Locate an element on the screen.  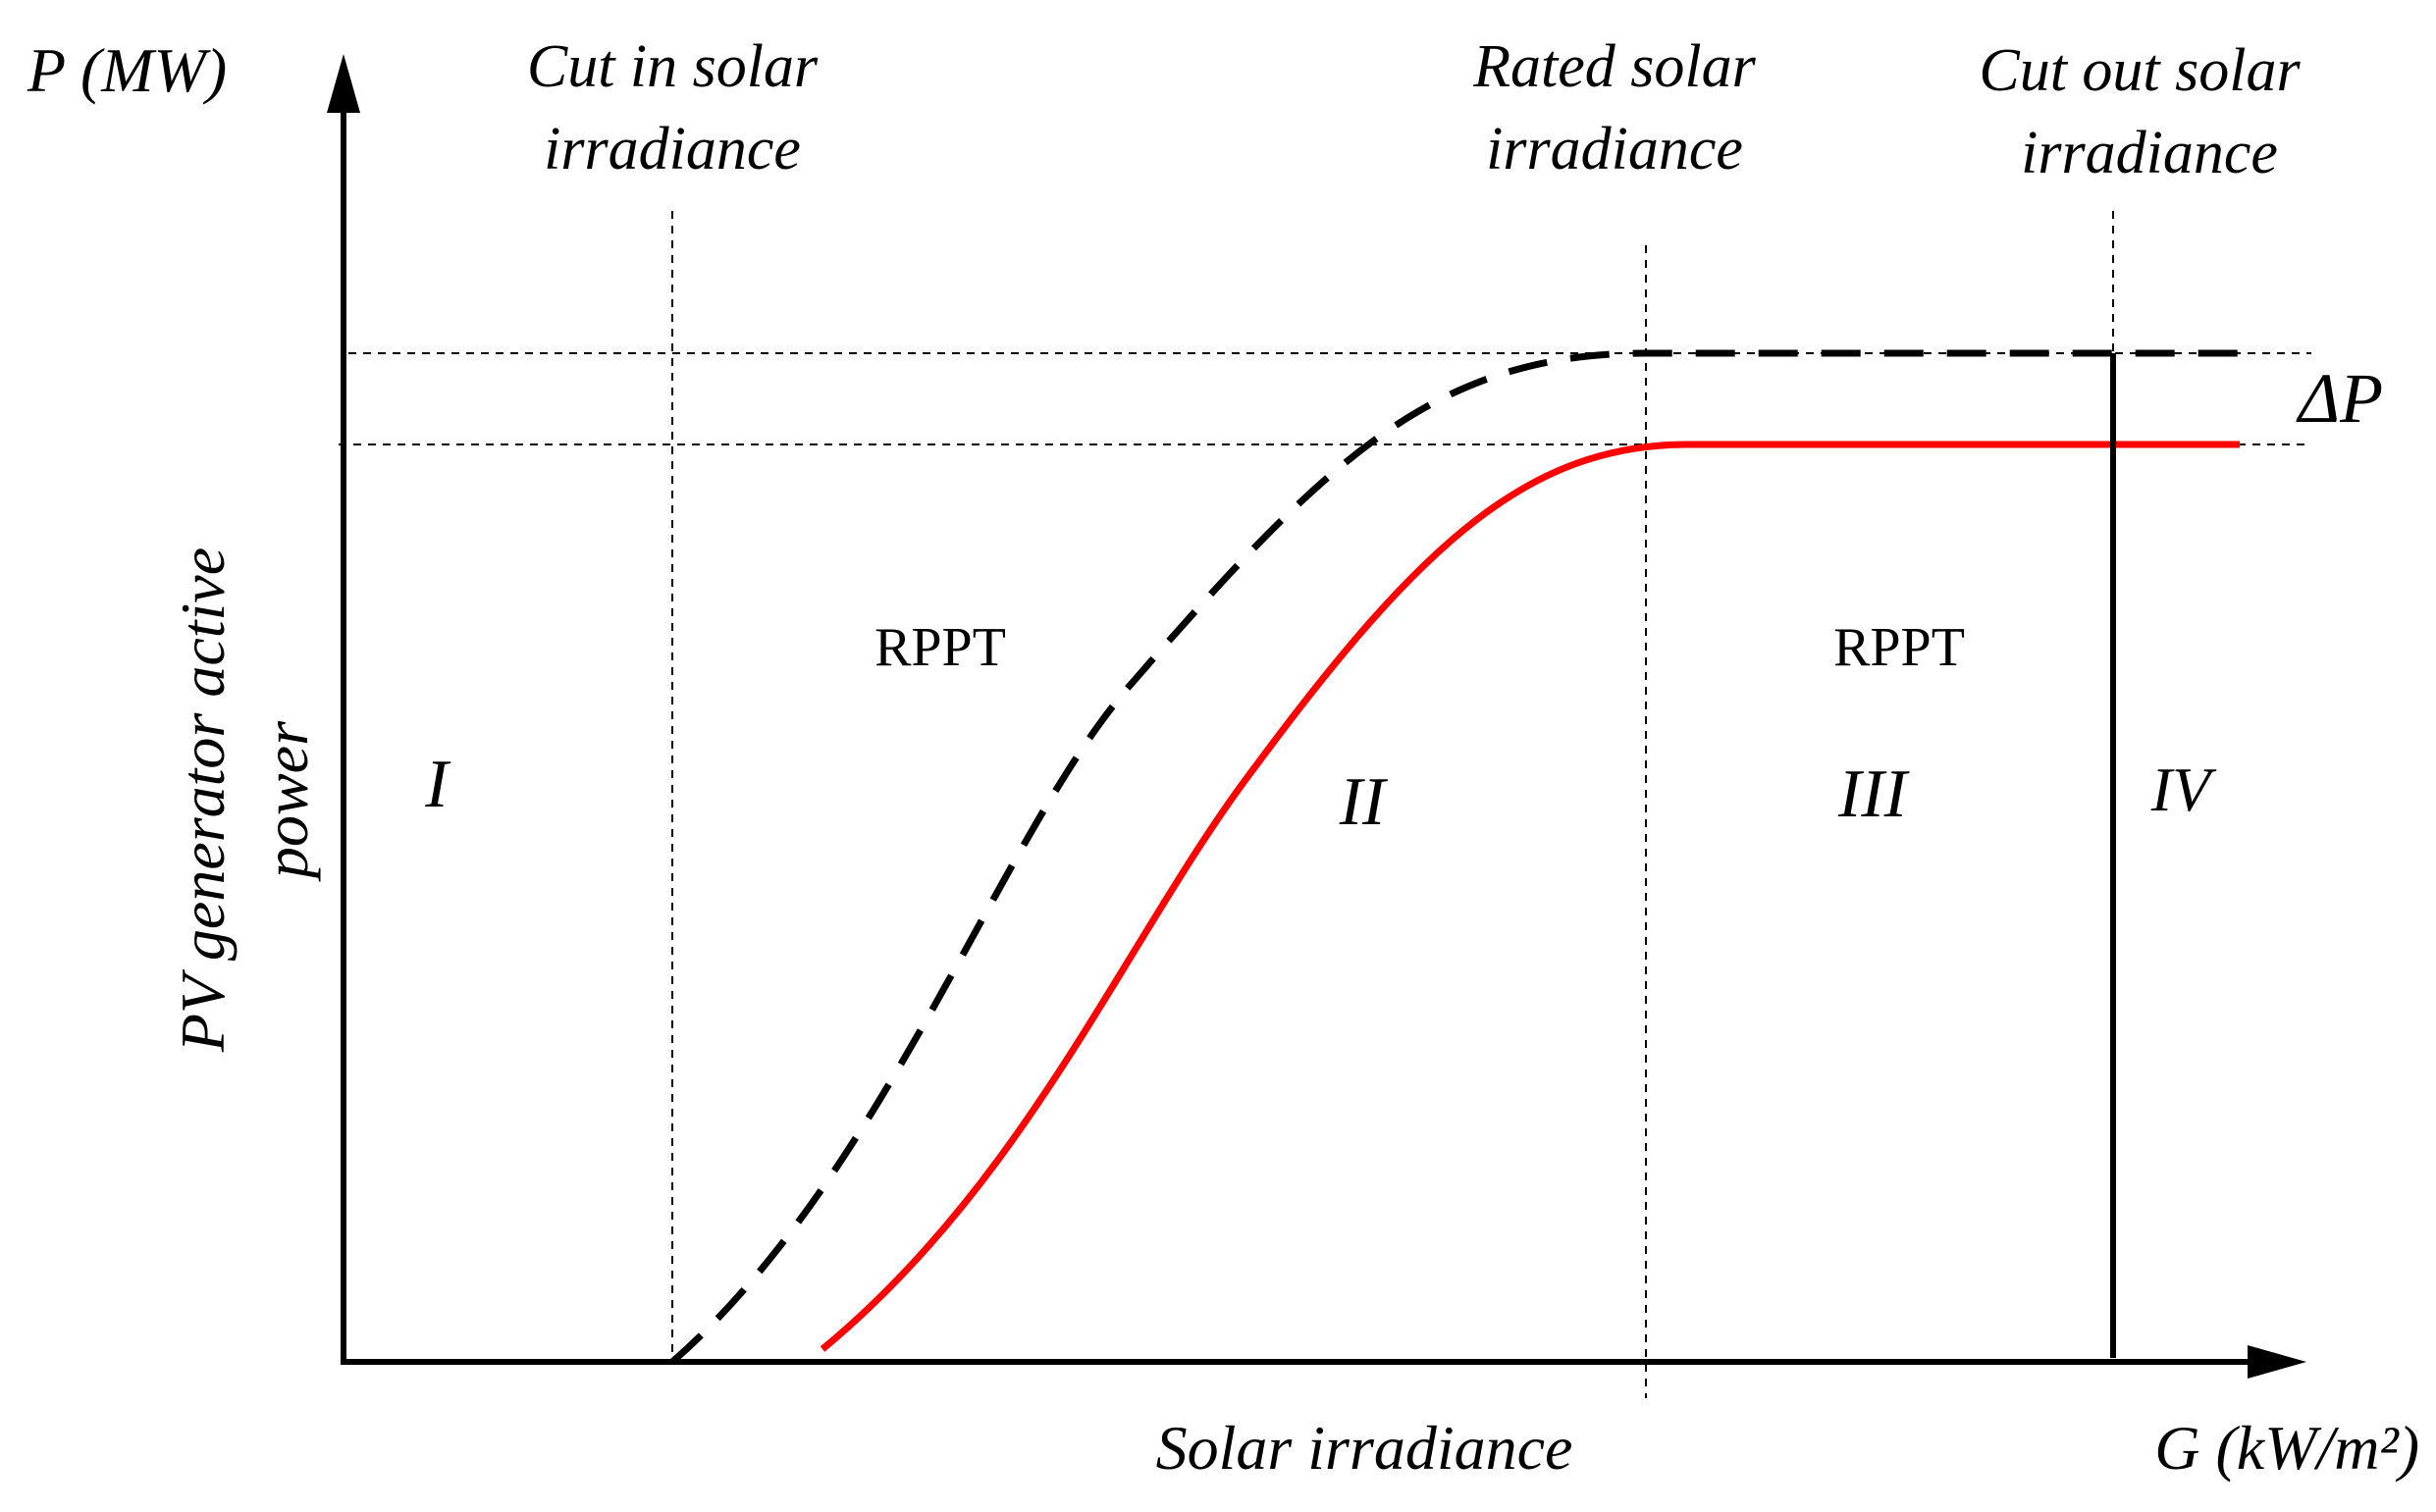
rated-label-line1: Rated solar is located at coordinates (1614, 66).